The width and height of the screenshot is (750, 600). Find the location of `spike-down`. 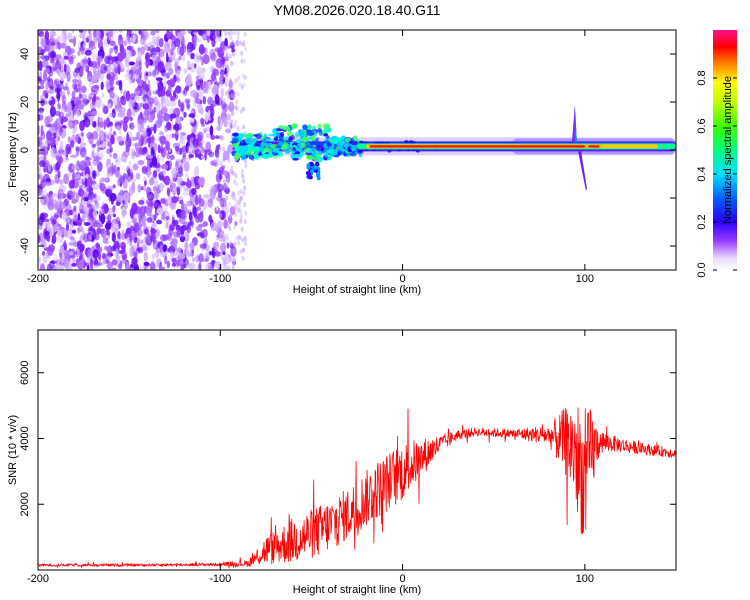

spike-down is located at coordinates (582, 170).